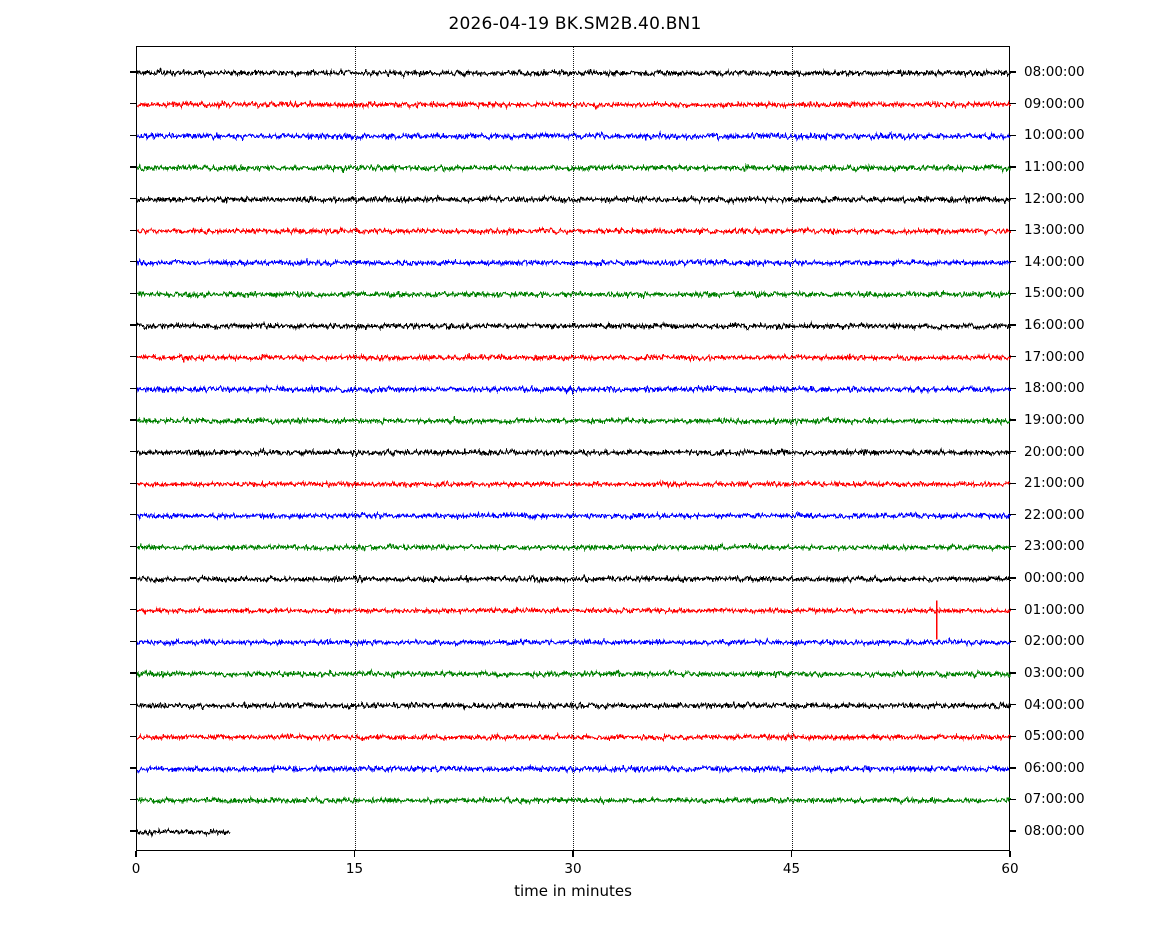 This screenshot has width=1150, height=950. I want to click on y-tick-label-right-5: 13:00:00, so click(1054, 230).